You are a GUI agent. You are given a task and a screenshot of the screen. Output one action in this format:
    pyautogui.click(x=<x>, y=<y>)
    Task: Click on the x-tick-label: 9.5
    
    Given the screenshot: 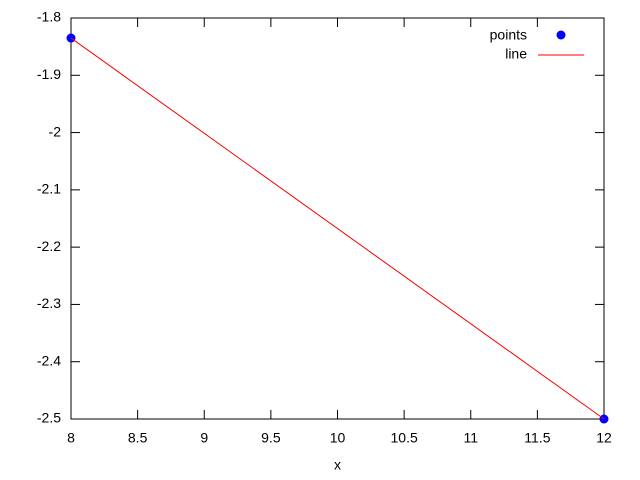 What is the action you would take?
    pyautogui.click(x=271, y=438)
    